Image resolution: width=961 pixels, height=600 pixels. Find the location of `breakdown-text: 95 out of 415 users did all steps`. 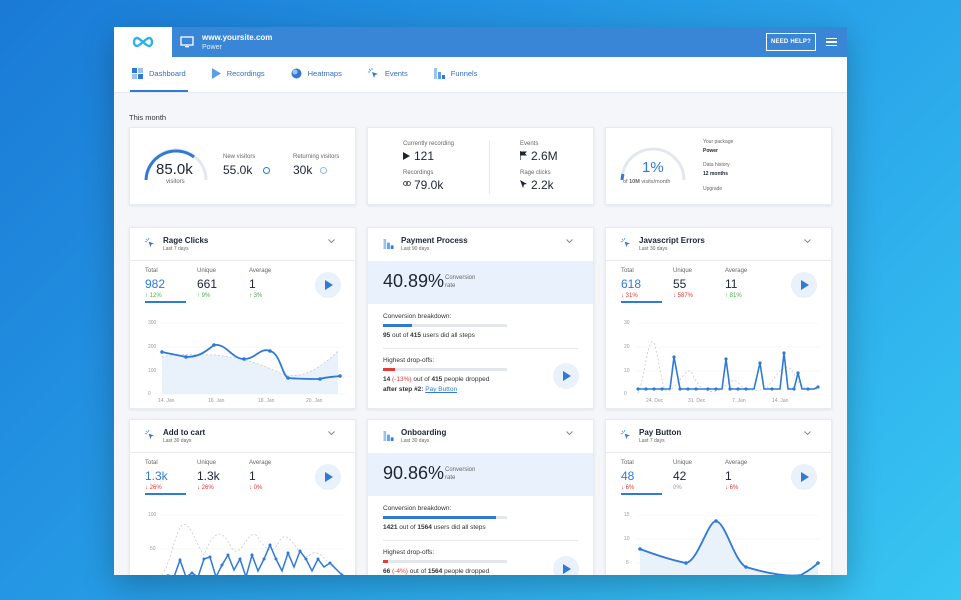

breakdown-text: 95 out of 415 users did all steps is located at coordinates (429, 335).